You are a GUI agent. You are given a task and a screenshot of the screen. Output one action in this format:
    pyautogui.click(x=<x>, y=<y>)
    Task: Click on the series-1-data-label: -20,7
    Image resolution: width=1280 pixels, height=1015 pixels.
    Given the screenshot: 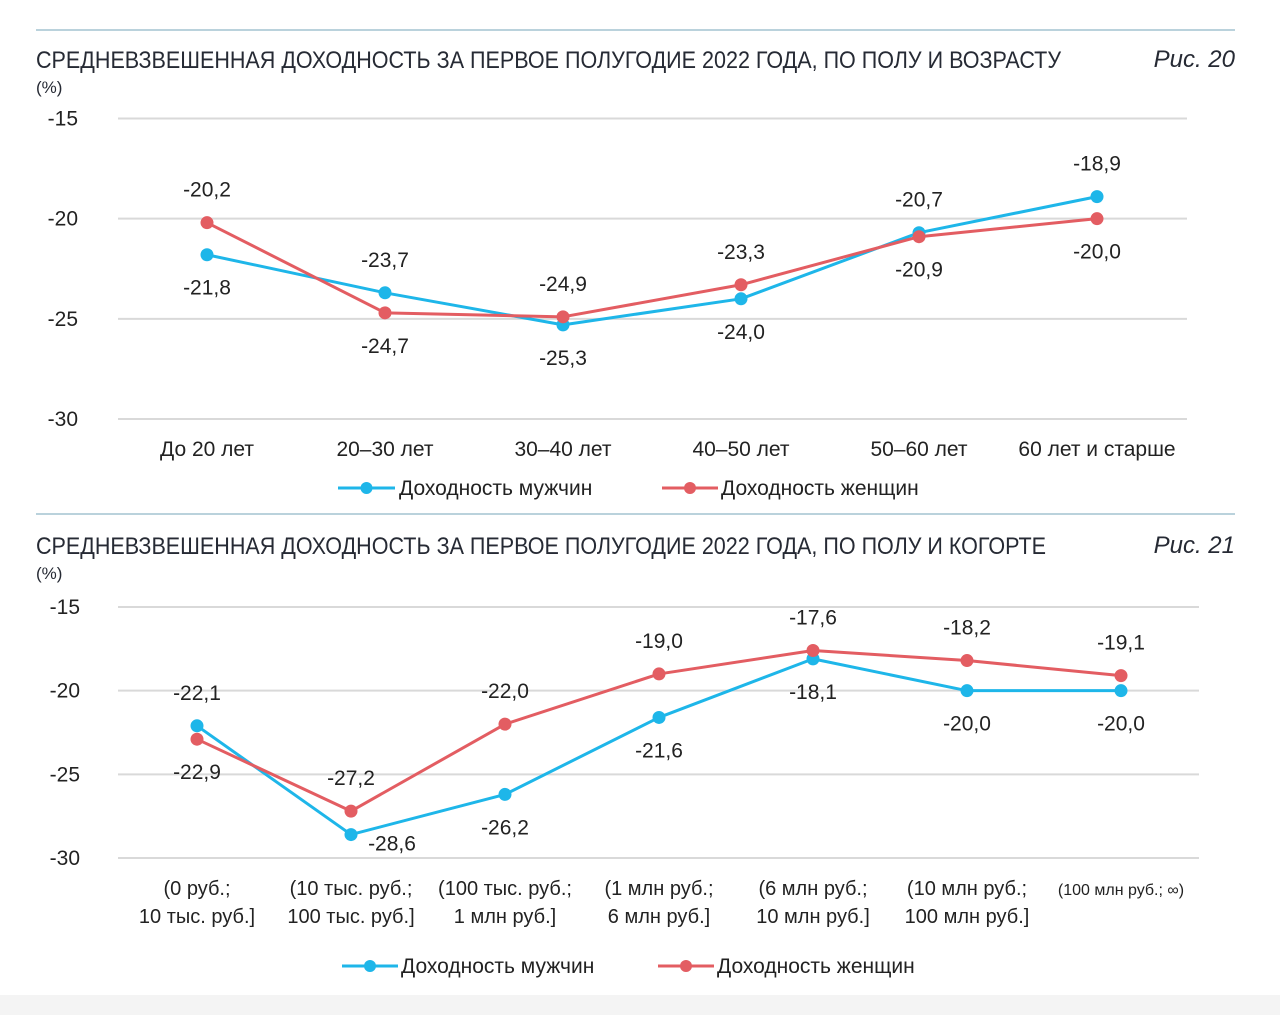 What is the action you would take?
    pyautogui.click(x=919, y=200)
    